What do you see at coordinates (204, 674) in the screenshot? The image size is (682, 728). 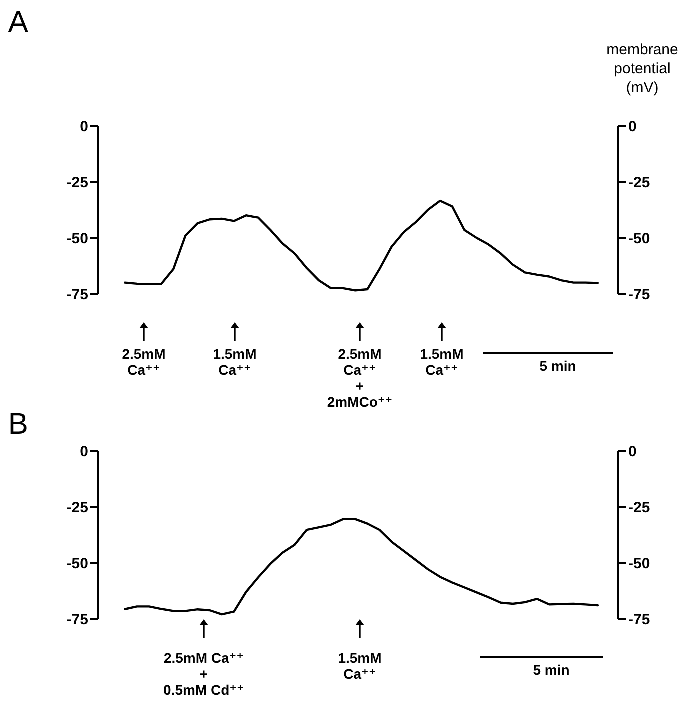 I see `text: 2.5mM Ca⁺⁺ + 0.5mM Cd⁺⁺` at bounding box center [204, 674].